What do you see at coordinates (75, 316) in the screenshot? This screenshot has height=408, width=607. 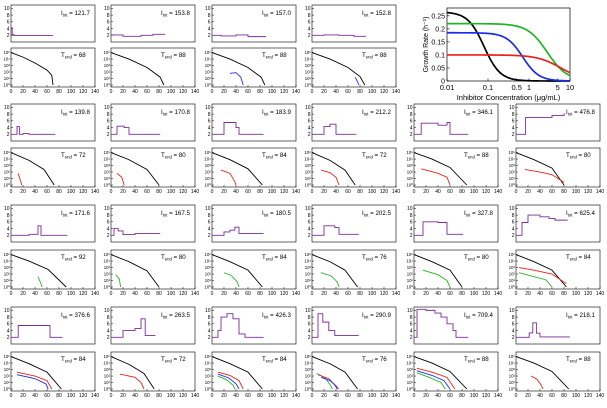 I see `itot-label: Itot = 376.6` at bounding box center [75, 316].